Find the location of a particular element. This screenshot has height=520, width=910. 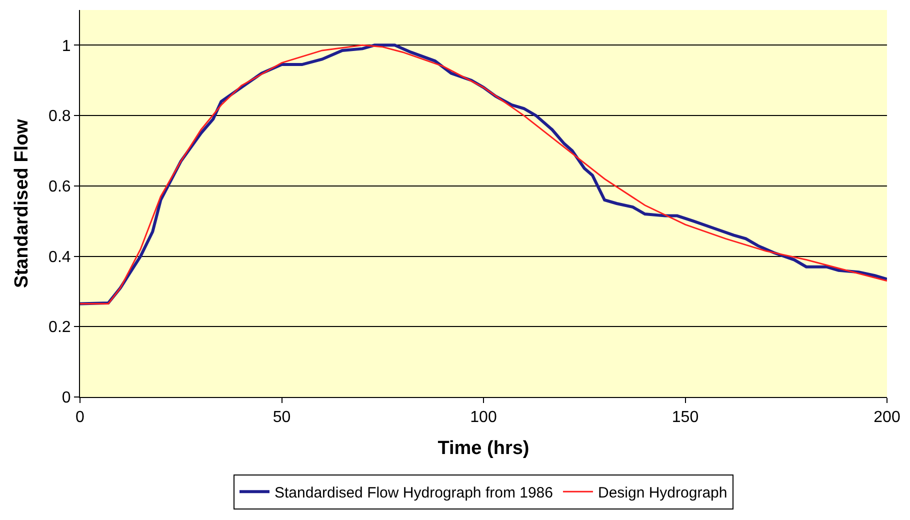

y-tick-label: 0.8 is located at coordinates (59, 117).